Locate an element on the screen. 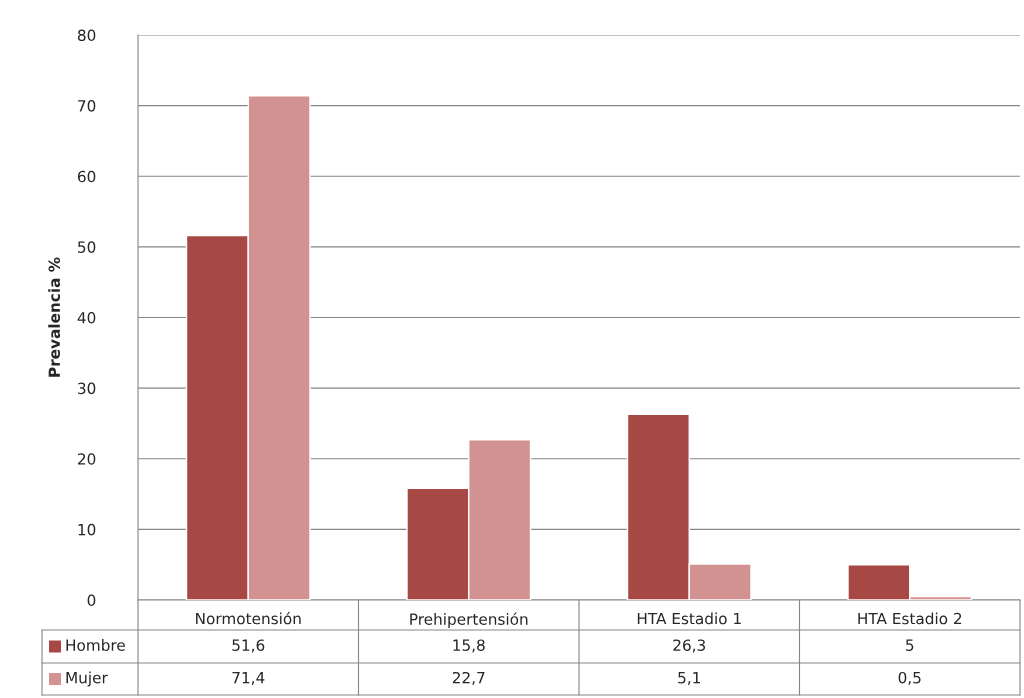 This screenshot has width=1024, height=698. data-label: 15,8 is located at coordinates (469, 646).